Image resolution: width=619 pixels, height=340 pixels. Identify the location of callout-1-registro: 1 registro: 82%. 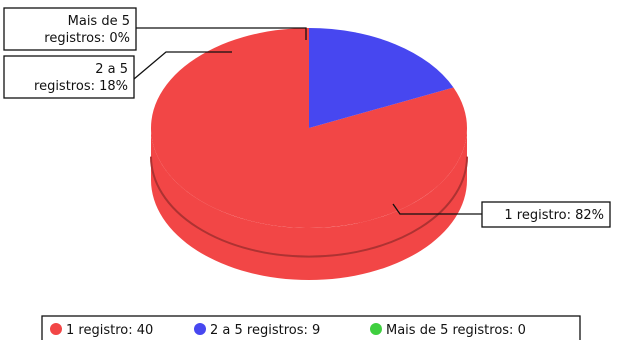
(501, 214).